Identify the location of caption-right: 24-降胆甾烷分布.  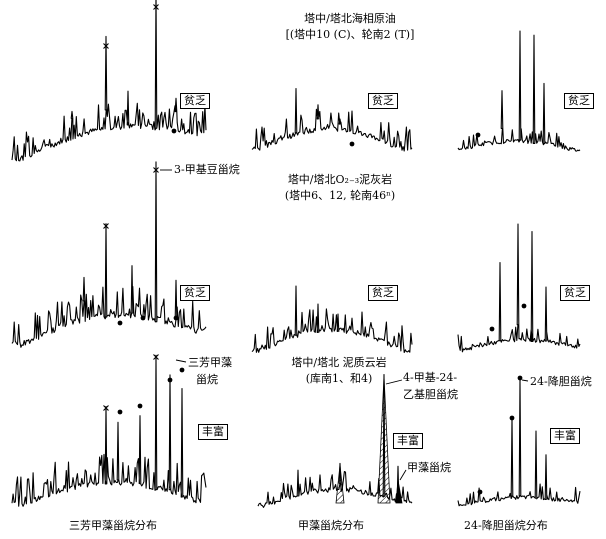
(506, 525).